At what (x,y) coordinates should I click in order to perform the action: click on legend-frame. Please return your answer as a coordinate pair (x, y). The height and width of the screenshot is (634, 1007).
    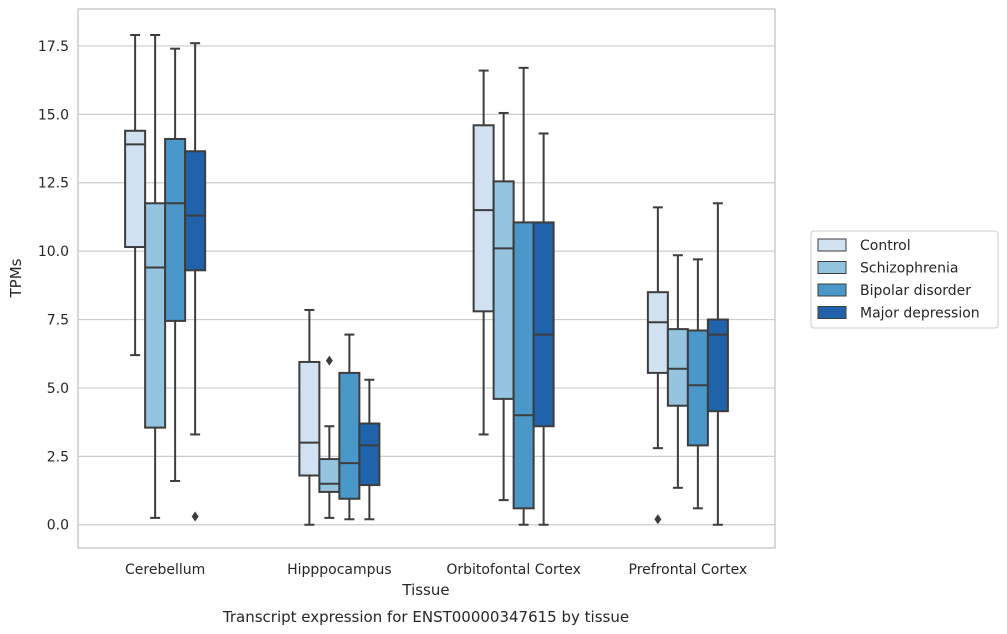
    Looking at the image, I should click on (904, 279).